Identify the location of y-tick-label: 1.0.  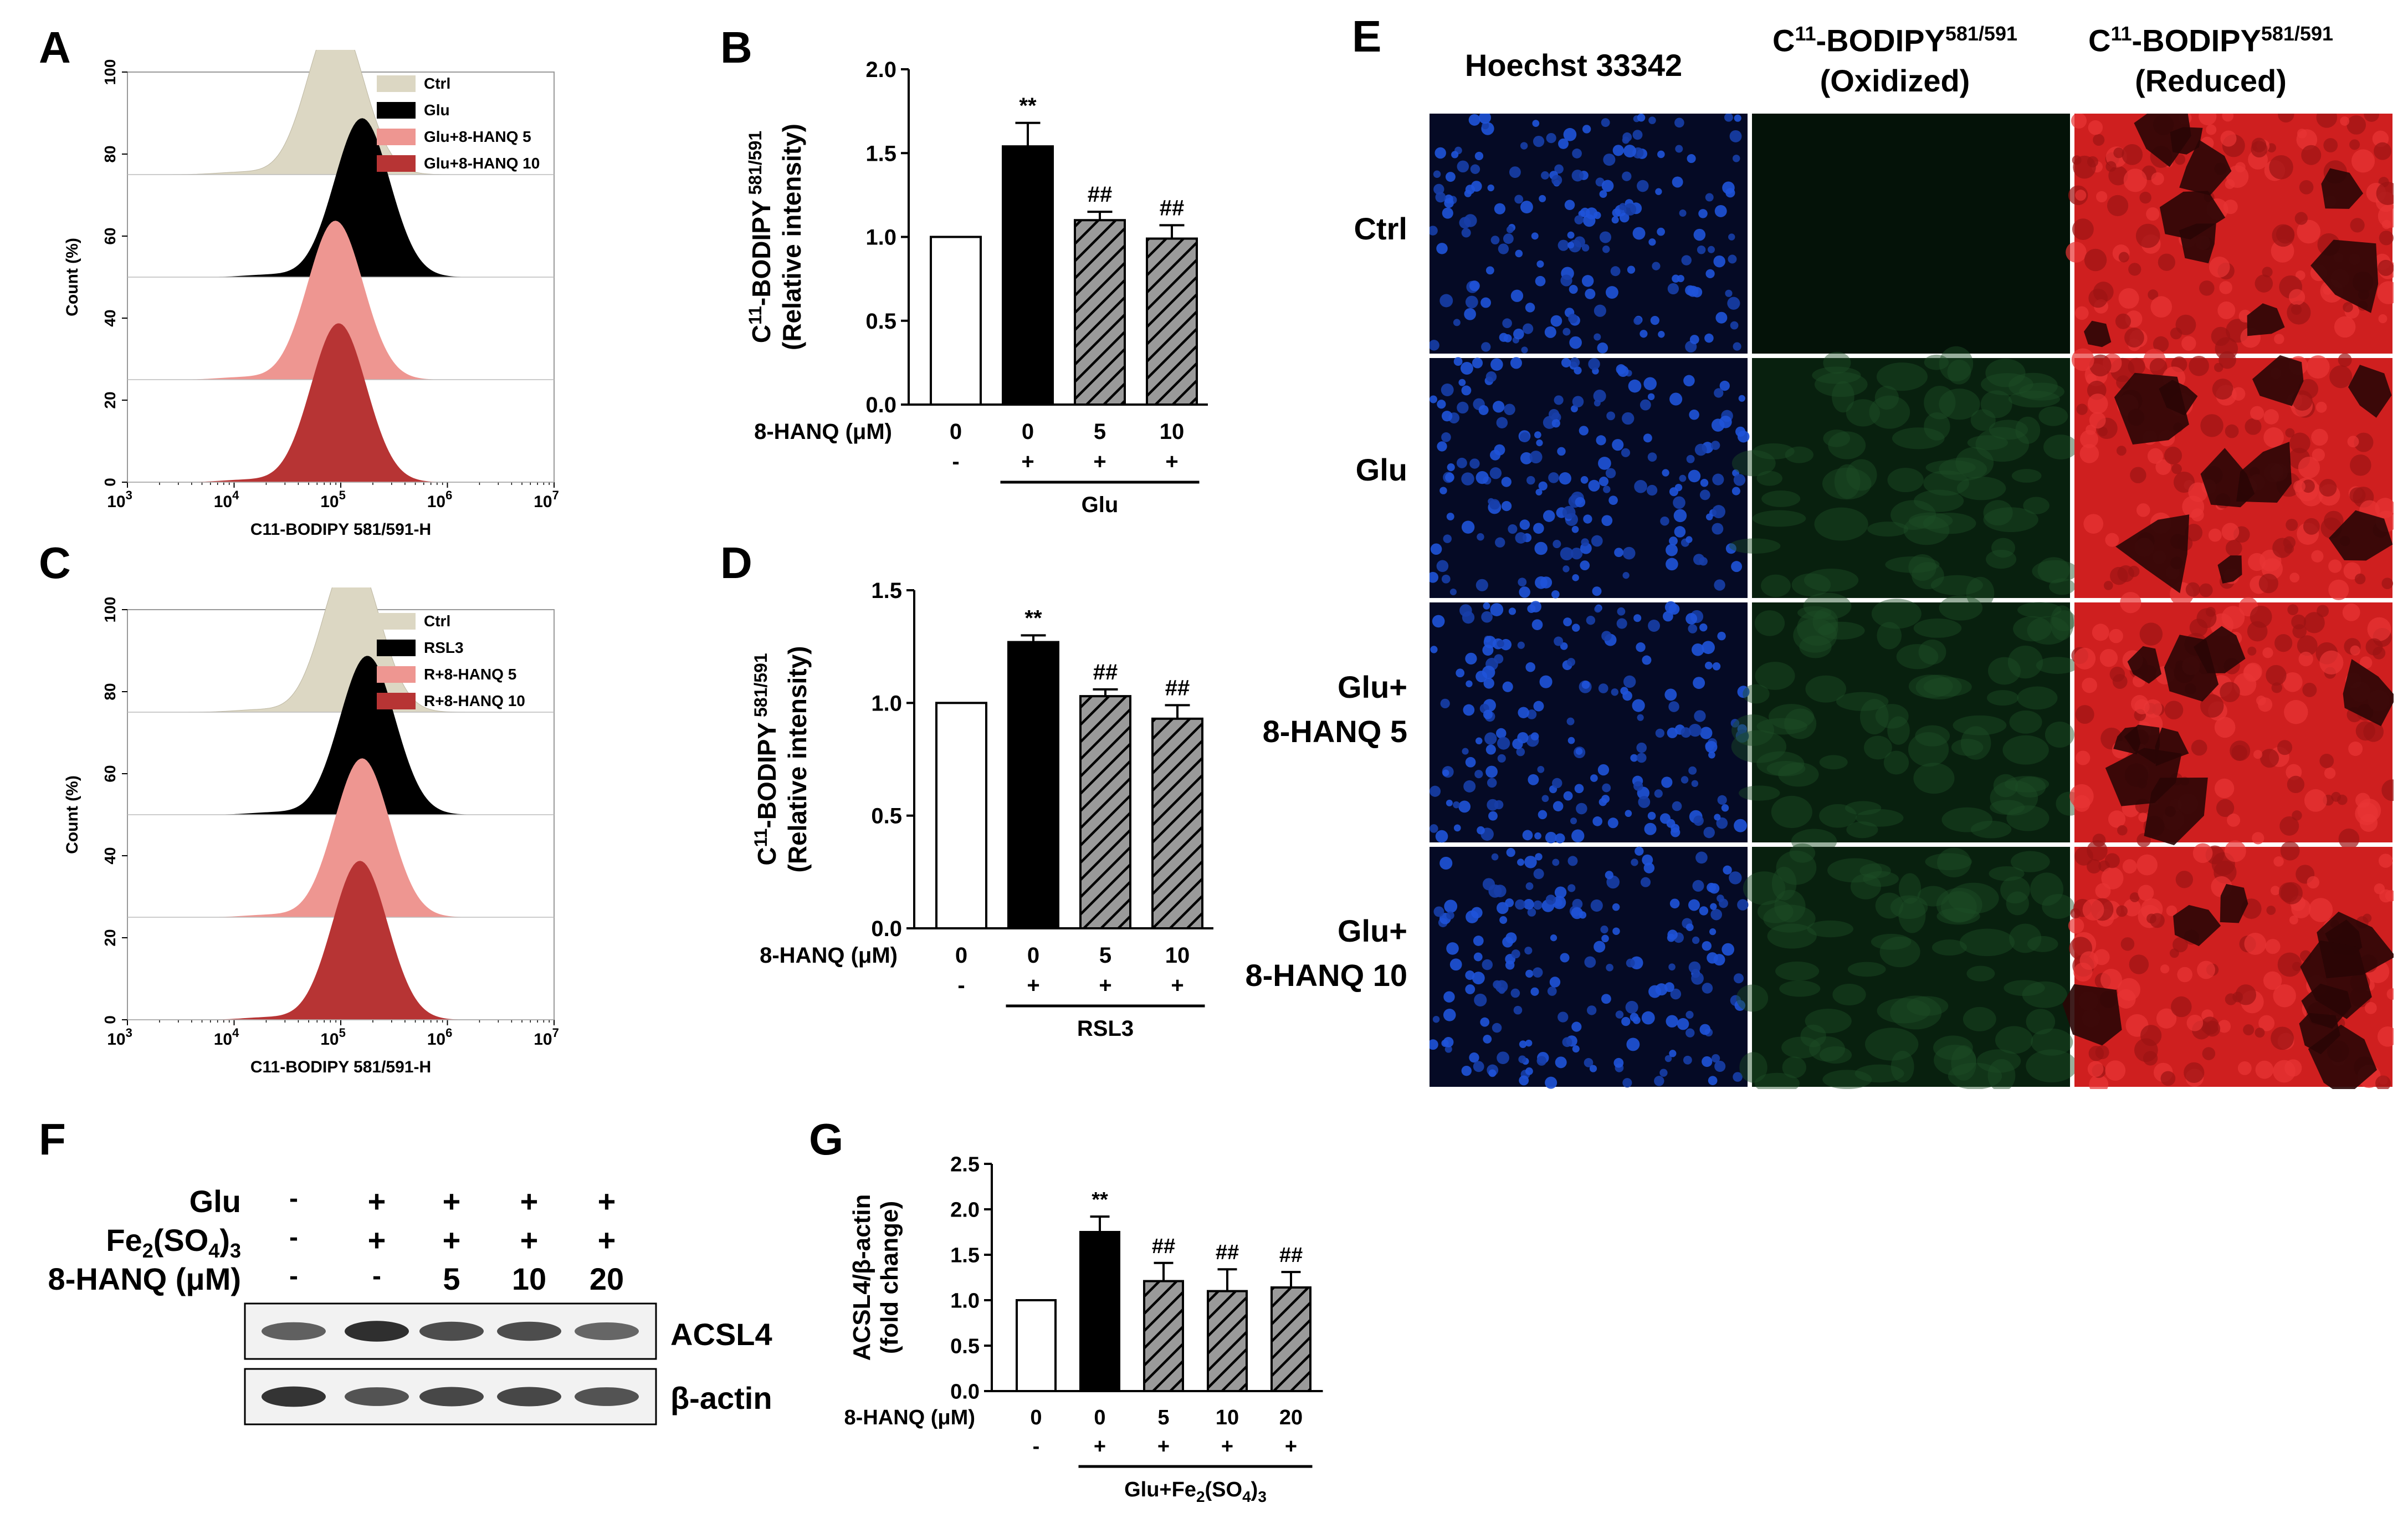
(880, 238).